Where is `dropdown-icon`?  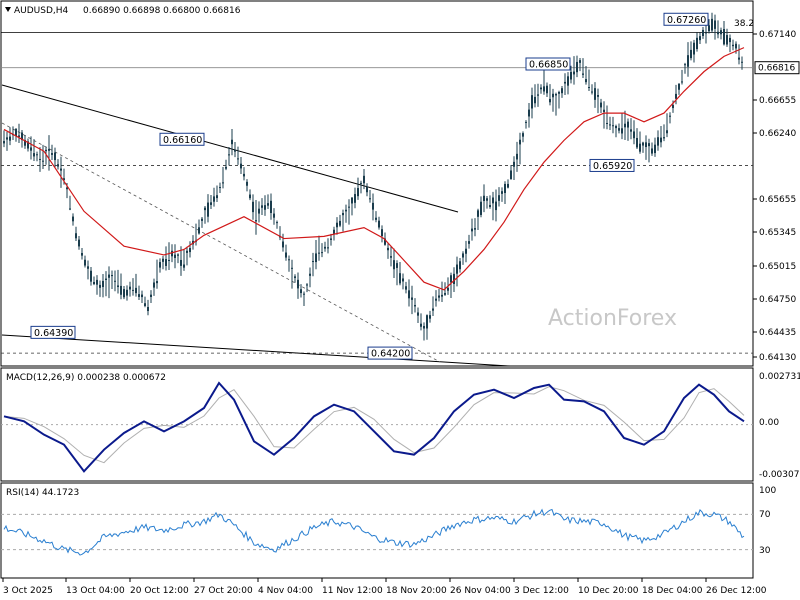 dropdown-icon is located at coordinates (8, 9).